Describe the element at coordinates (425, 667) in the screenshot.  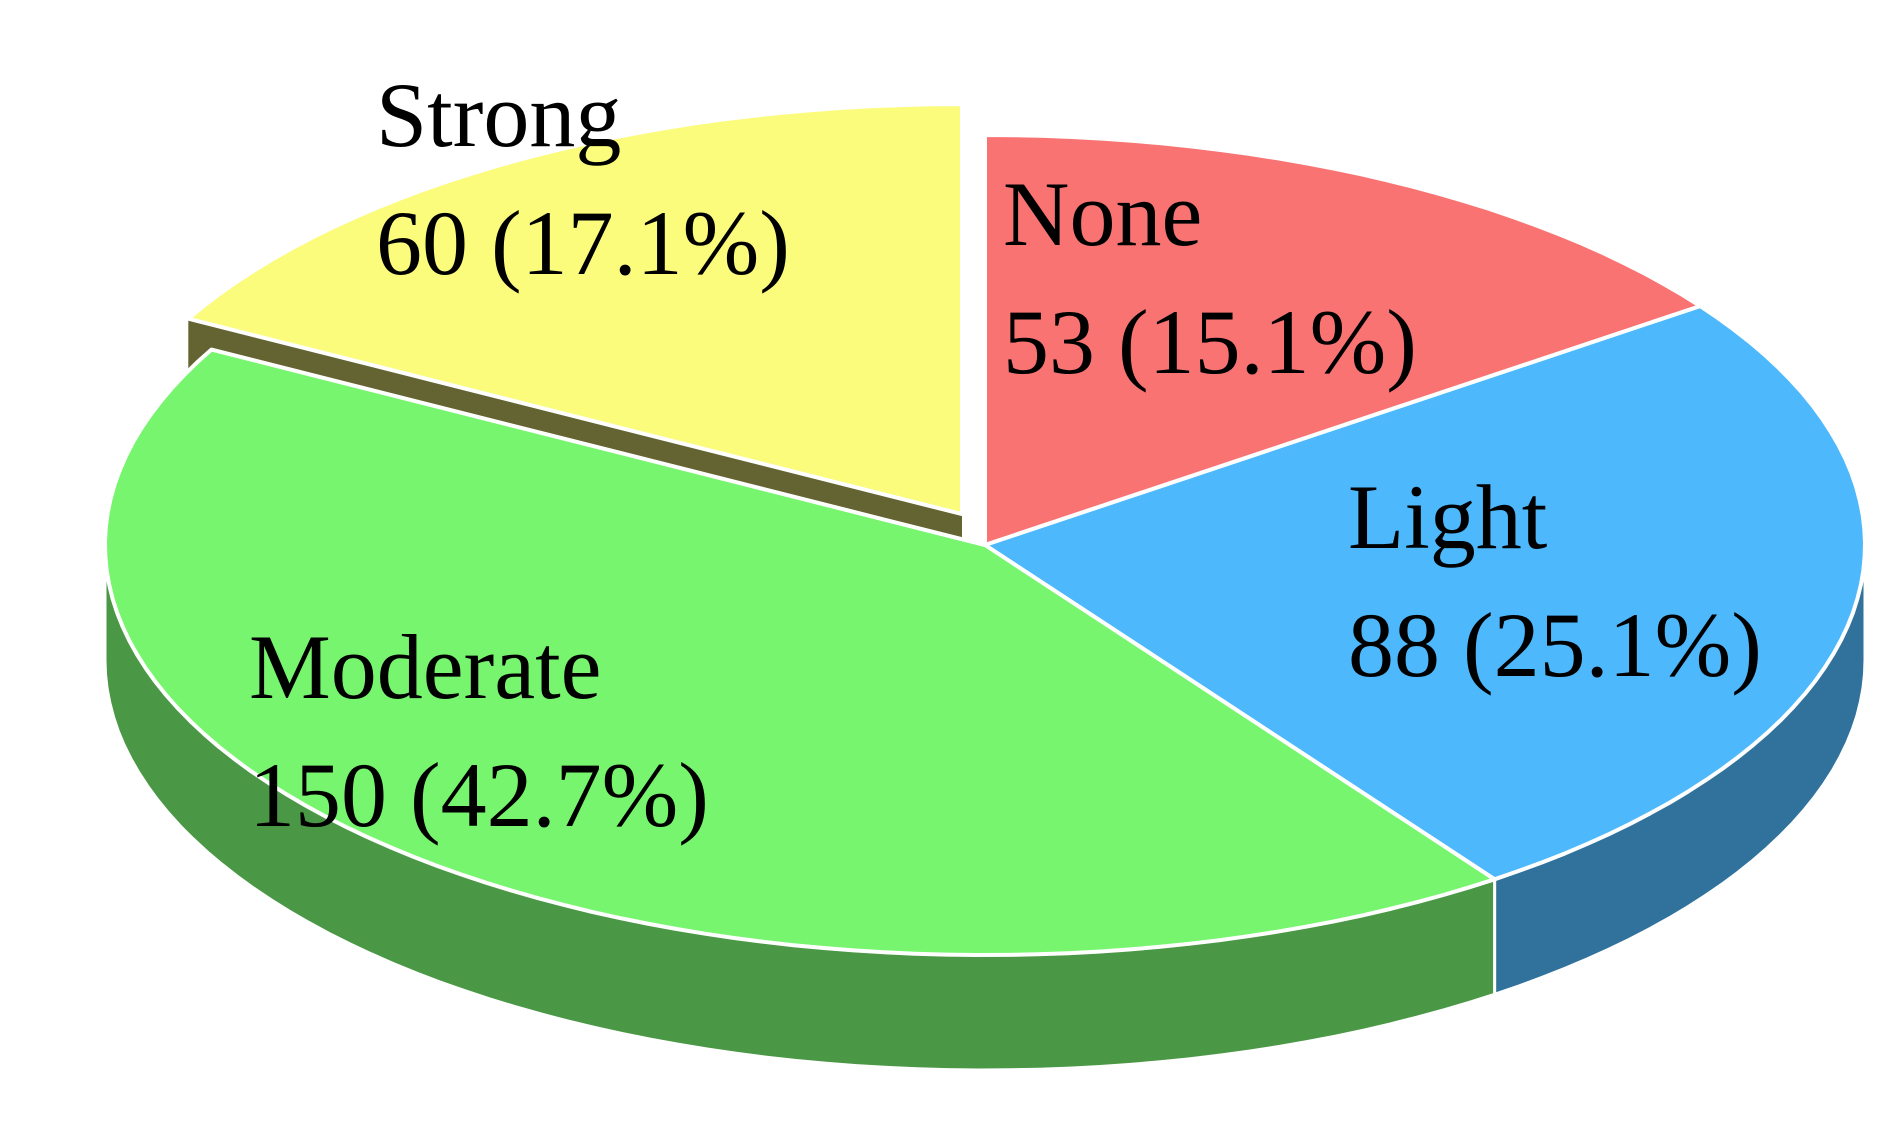
I see `slice-label: Moderate` at that location.